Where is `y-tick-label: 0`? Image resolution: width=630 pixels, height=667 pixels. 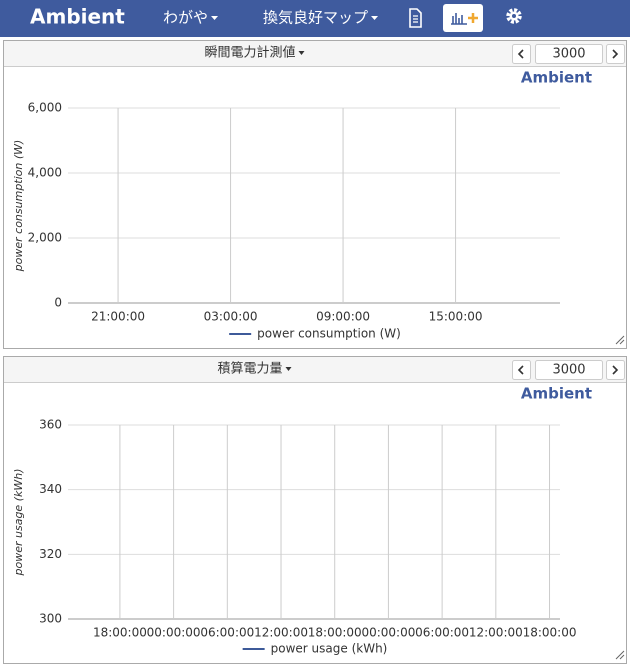
y-tick-label: 0 is located at coordinates (58, 303).